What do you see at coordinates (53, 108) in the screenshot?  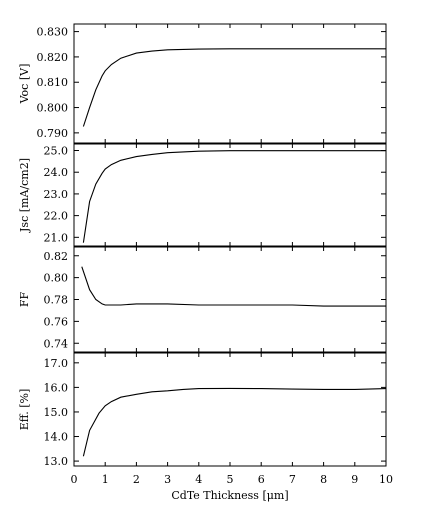 I see `y-tick-label: 0.800` at bounding box center [53, 108].